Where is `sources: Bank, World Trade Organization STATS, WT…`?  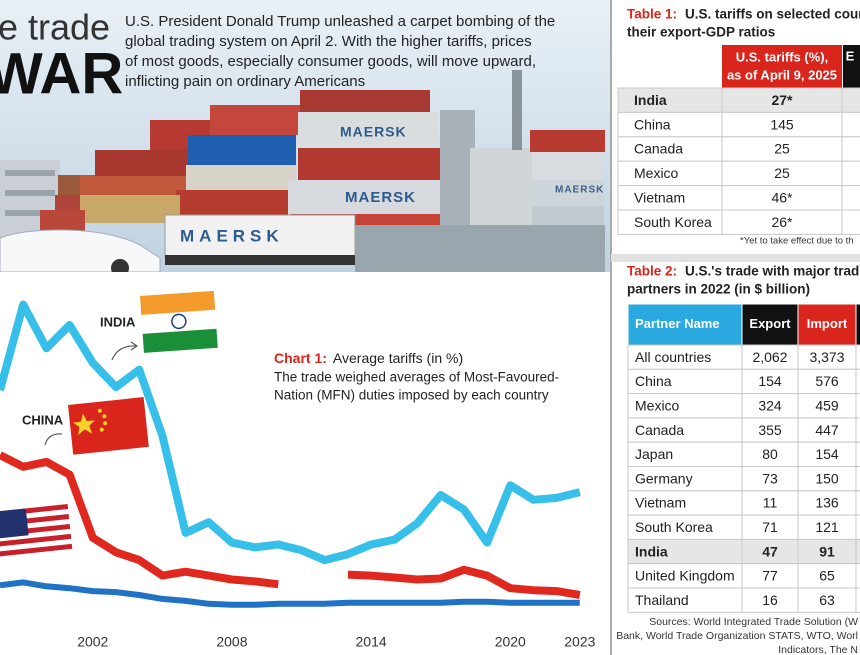
sources: Bank, World Trade Organization STATS, WT… is located at coordinates (737, 636).